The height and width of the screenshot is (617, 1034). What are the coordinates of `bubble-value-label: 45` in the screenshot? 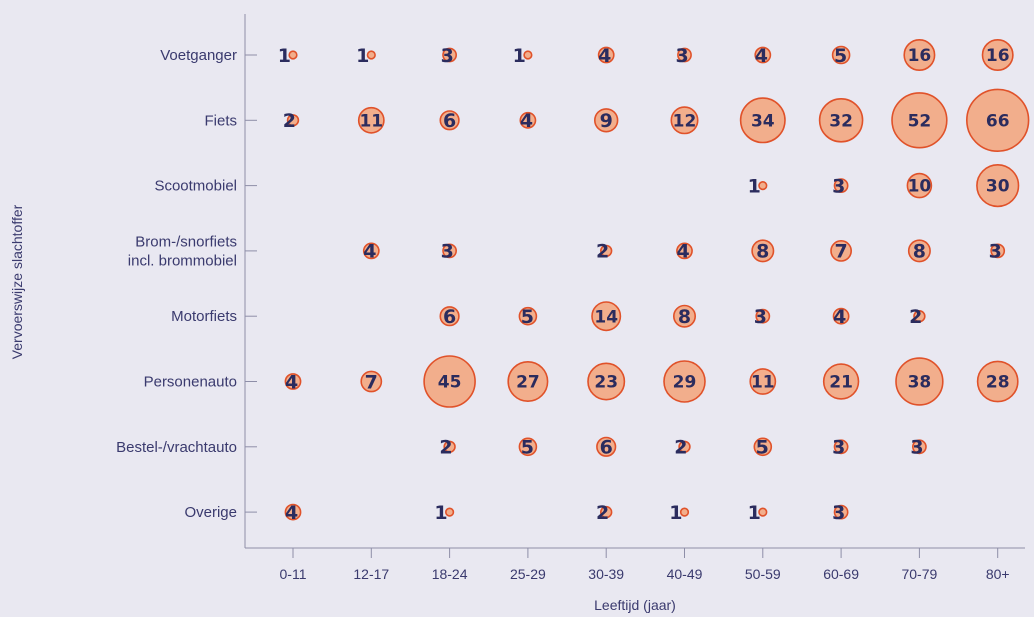 It's located at (450, 383).